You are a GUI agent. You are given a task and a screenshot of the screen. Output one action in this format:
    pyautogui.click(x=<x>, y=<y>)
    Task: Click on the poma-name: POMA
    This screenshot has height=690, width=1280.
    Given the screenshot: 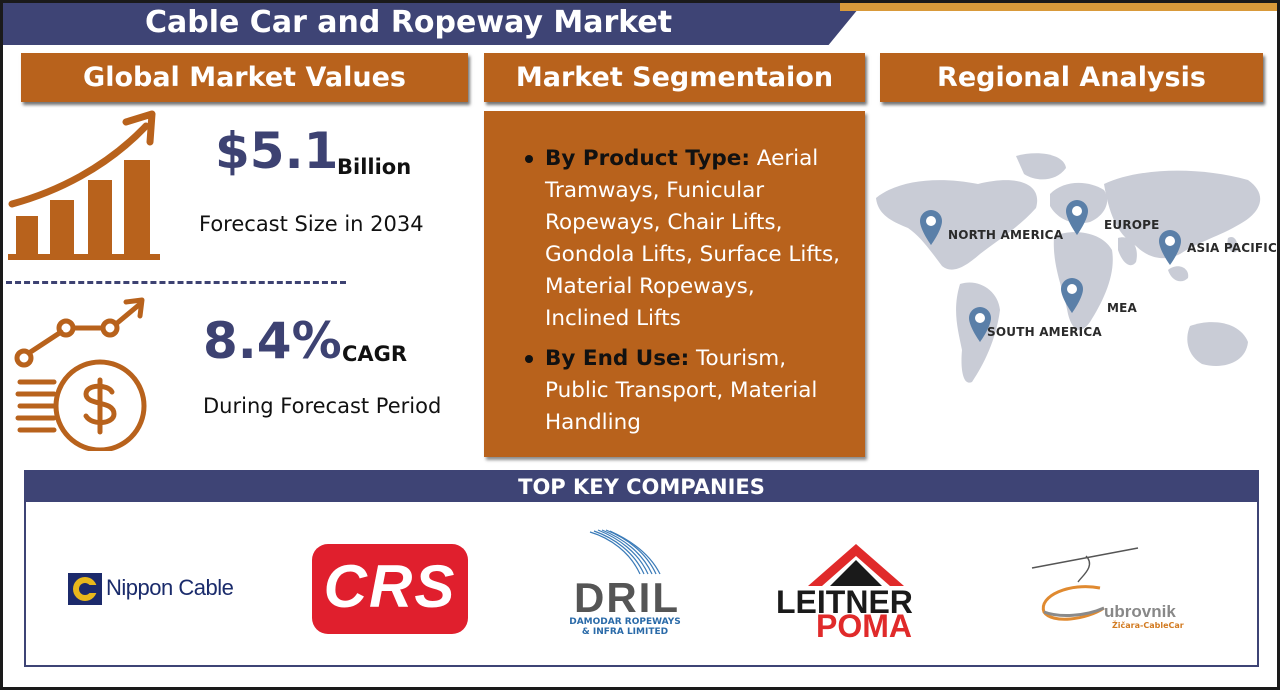 What is the action you would take?
    pyautogui.click(x=864, y=626)
    